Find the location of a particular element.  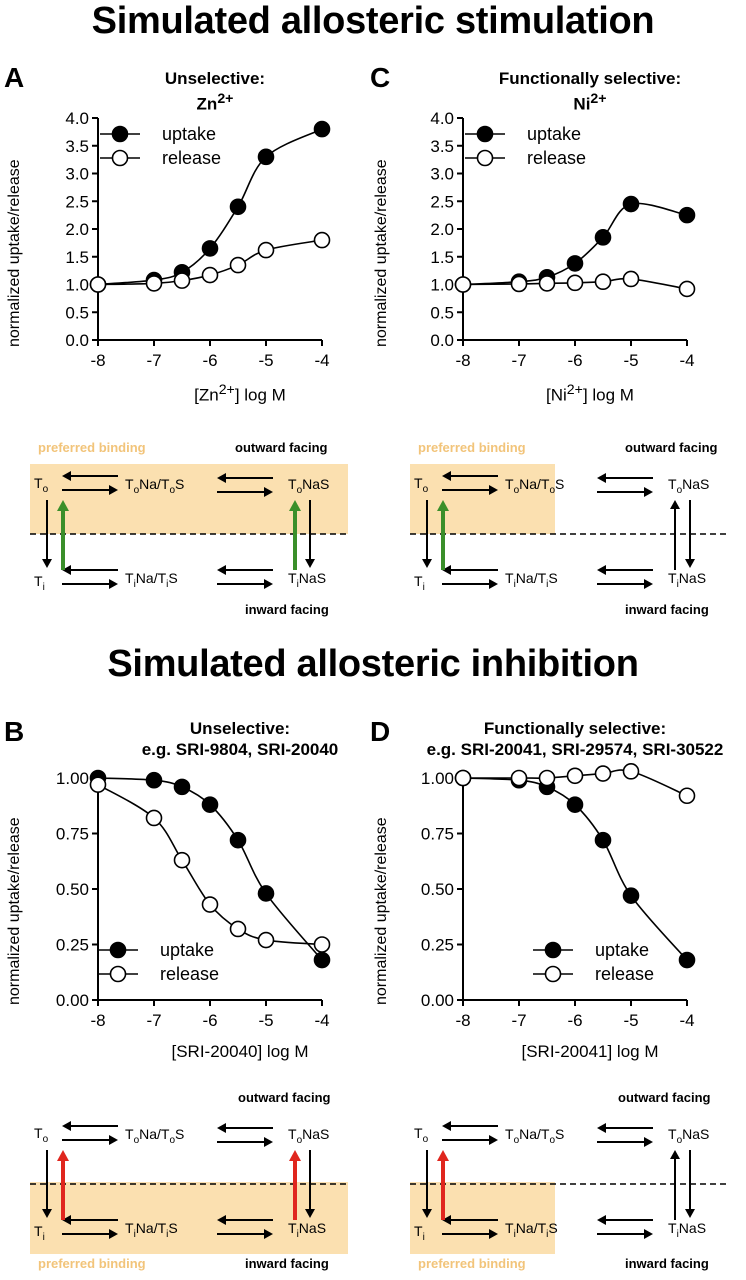

panel-b-ylabel: normalized uptake/release is located at coordinates (14, 911).